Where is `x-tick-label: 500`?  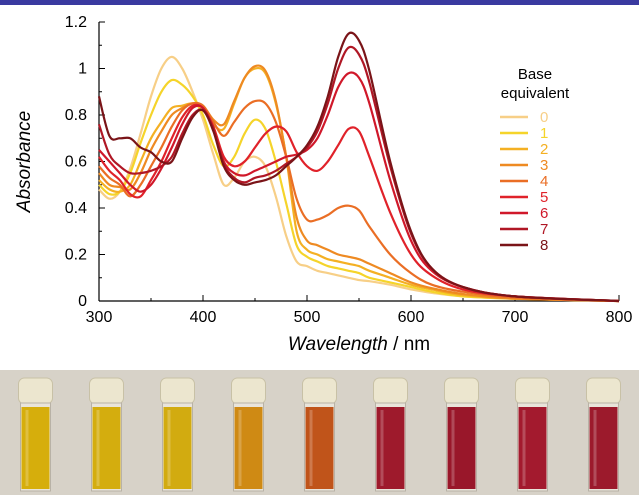
x-tick-label: 500 is located at coordinates (307, 317).